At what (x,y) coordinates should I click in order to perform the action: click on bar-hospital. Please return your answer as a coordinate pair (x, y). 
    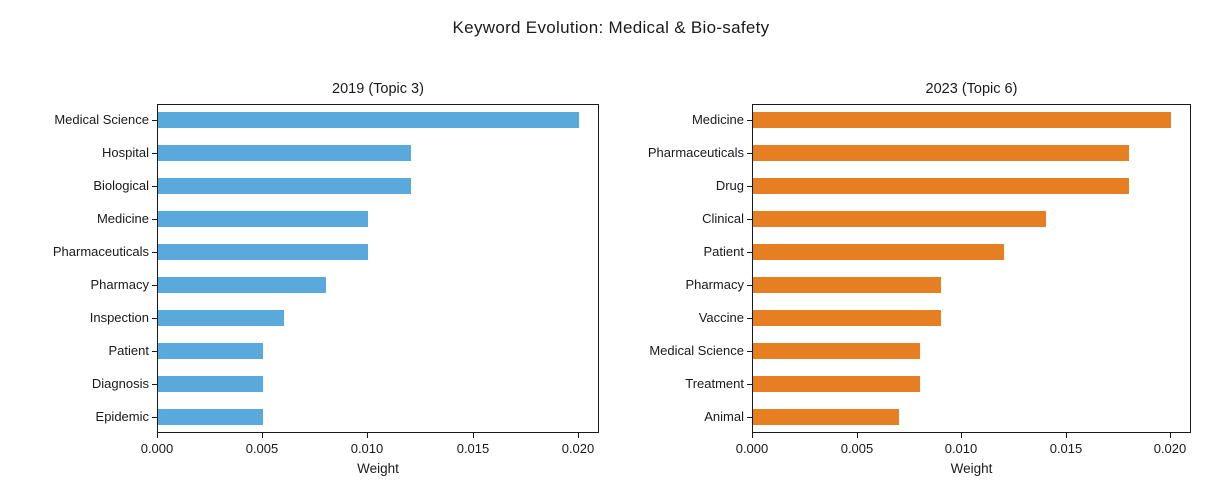
    Looking at the image, I should click on (284, 153).